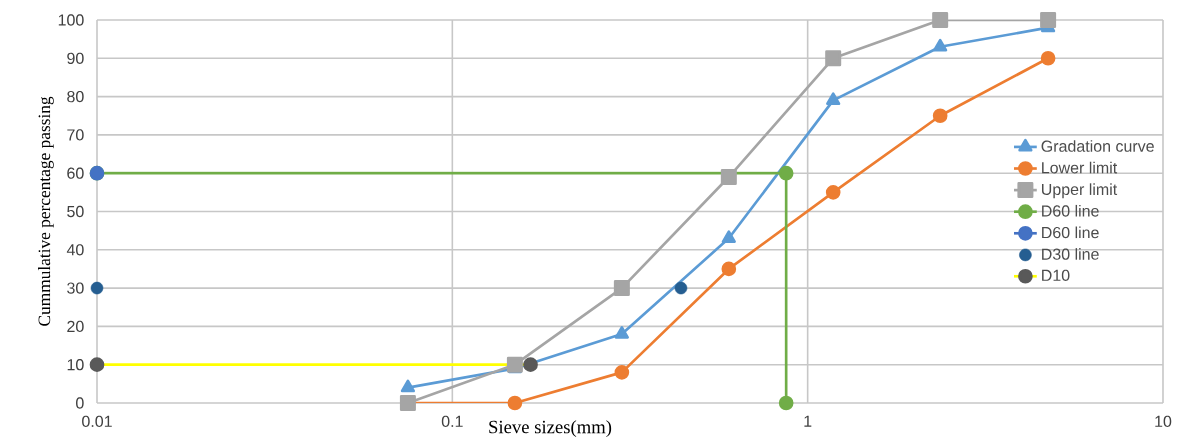 The width and height of the screenshot is (1189, 445). What do you see at coordinates (75, 365) in the screenshot?
I see `y-tick-label: 10` at bounding box center [75, 365].